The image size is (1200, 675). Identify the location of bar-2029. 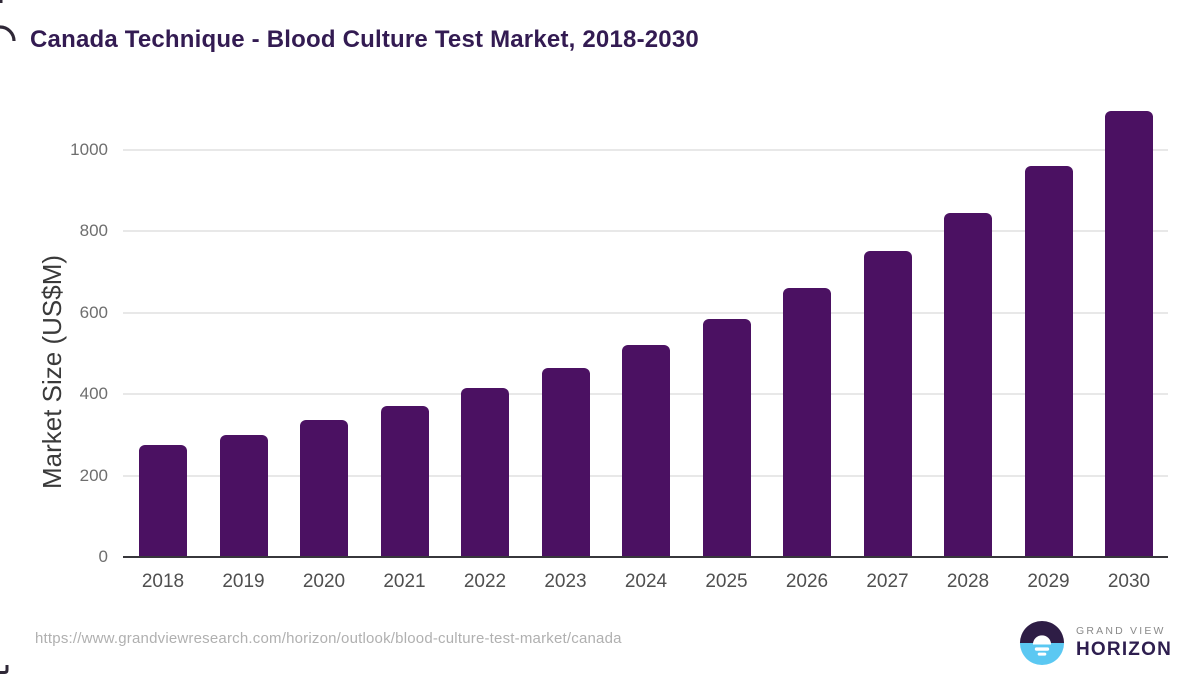
(1048, 361).